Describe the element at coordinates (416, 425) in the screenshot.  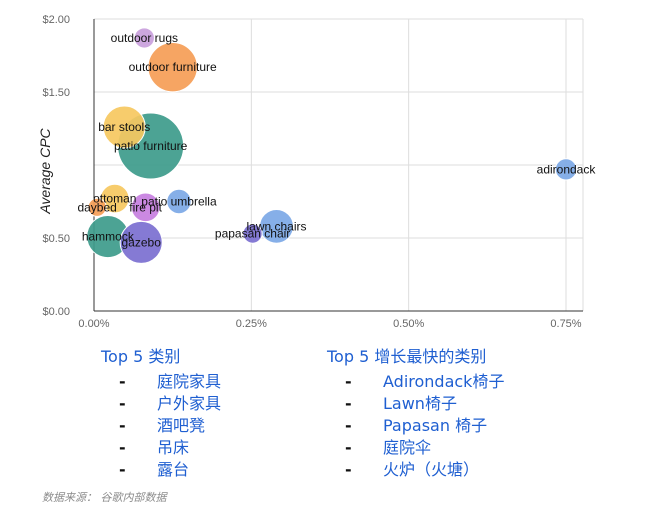
I see `list-item: - Papasan 椅子` at that location.